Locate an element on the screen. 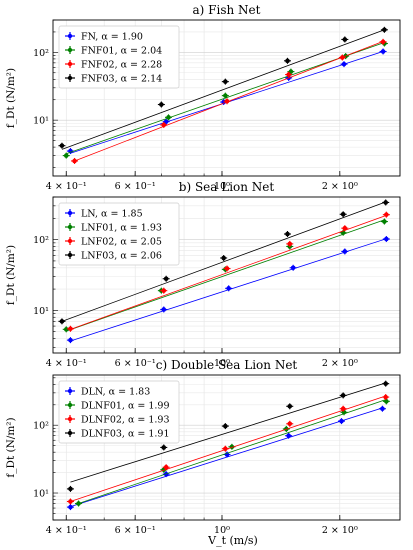  x-tick-label: 6 × 10⁻¹ is located at coordinates (135, 530).